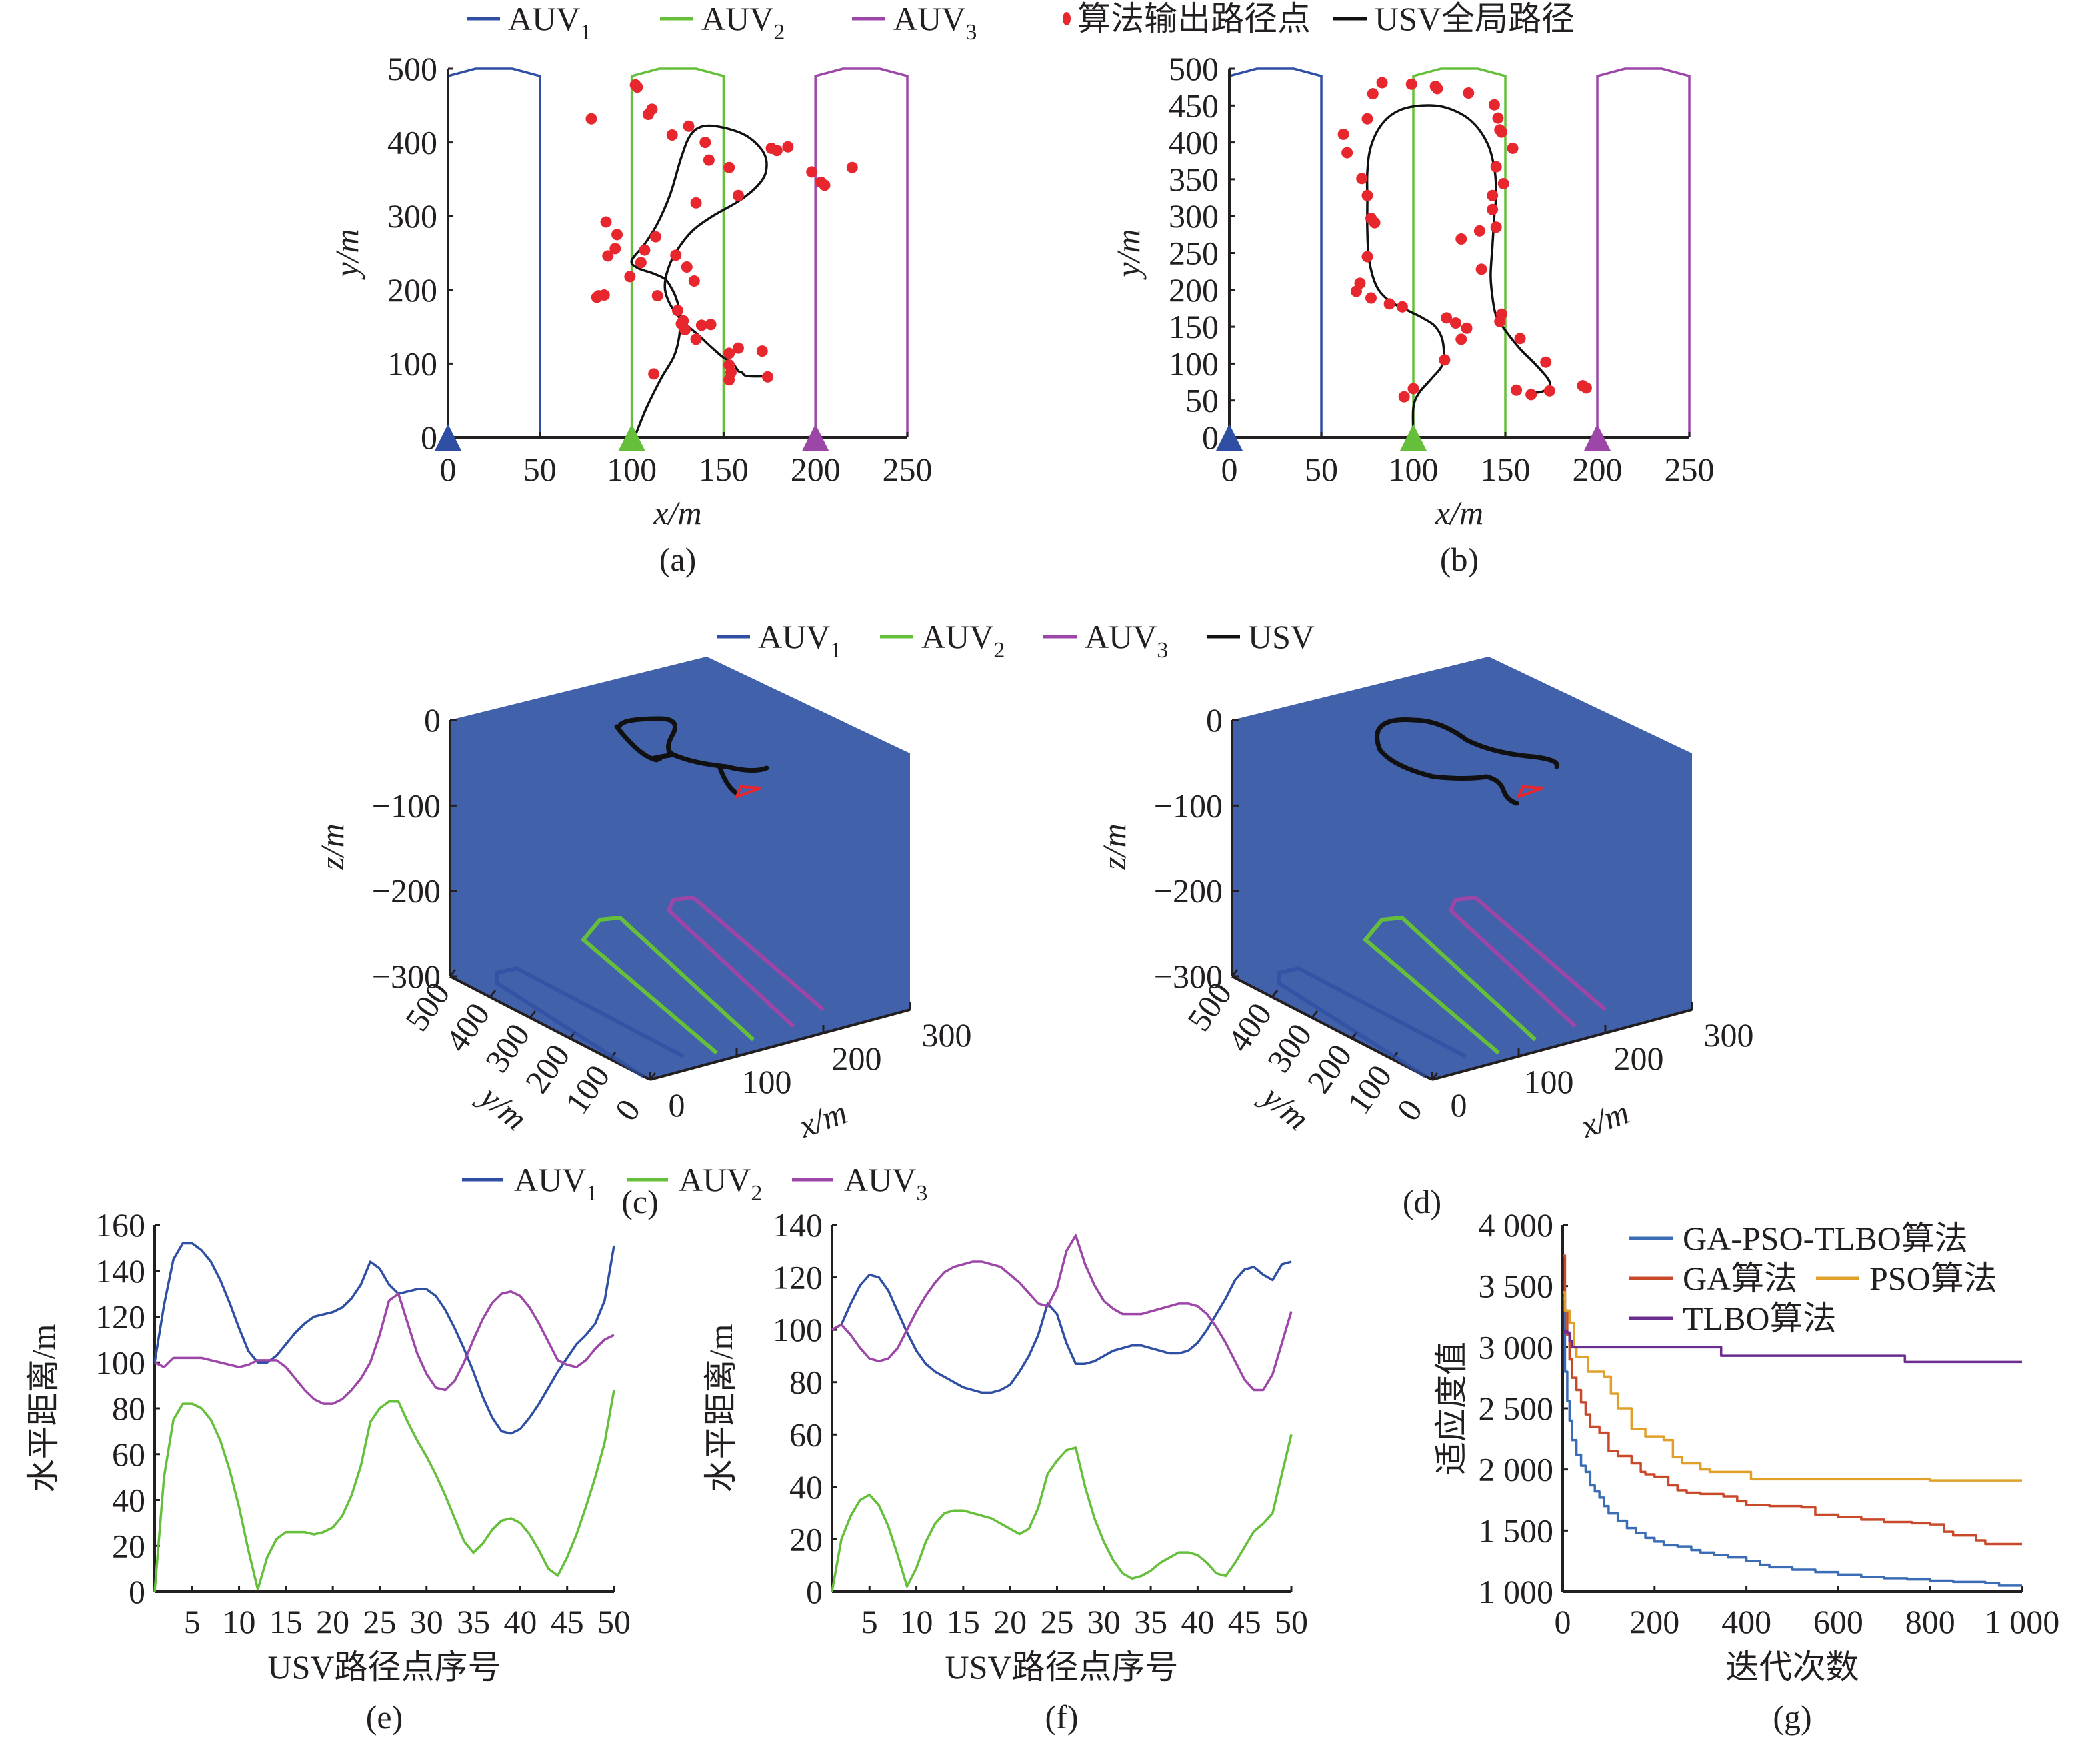  What do you see at coordinates (1194, 105) in the screenshot?
I see `y-tick-label: 450` at bounding box center [1194, 105].